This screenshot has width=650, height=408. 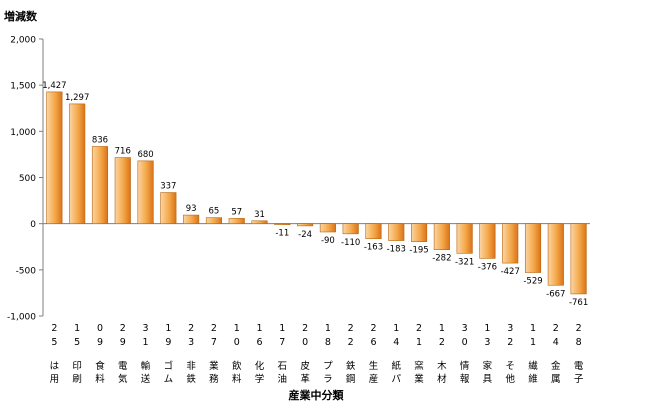 I want to click on category-name: ム, so click(x=169, y=379).